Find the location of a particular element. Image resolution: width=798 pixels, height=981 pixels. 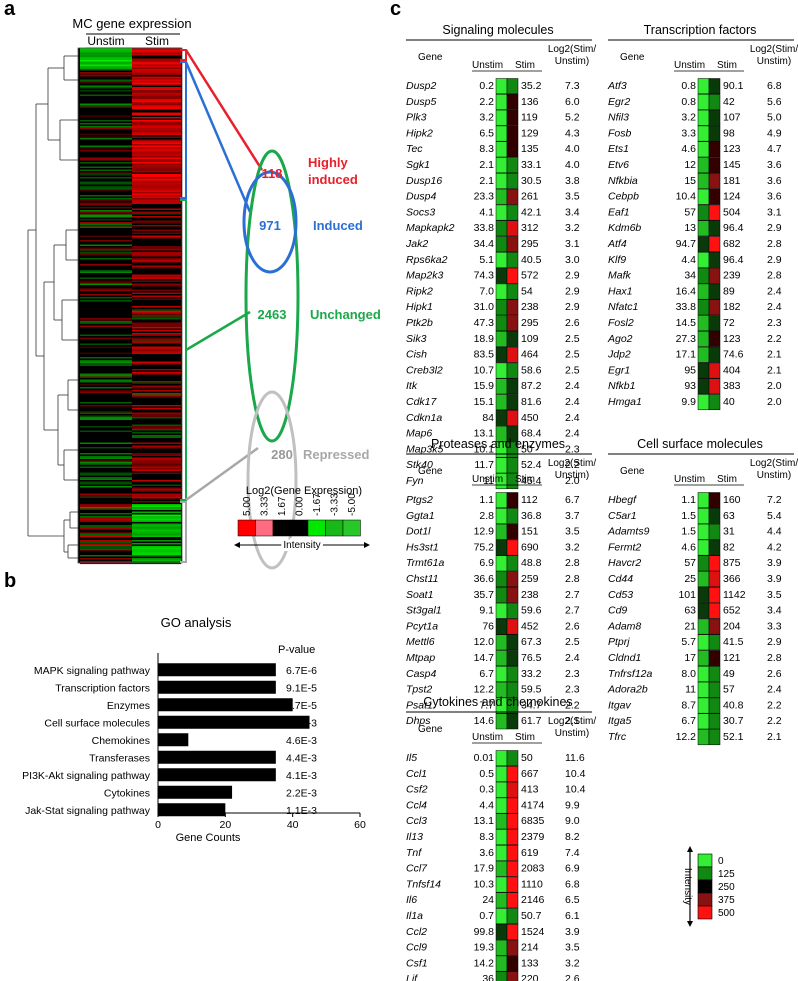

table-row: Il1a 0.7 50.7 6.1 is located at coordinates (493, 916).